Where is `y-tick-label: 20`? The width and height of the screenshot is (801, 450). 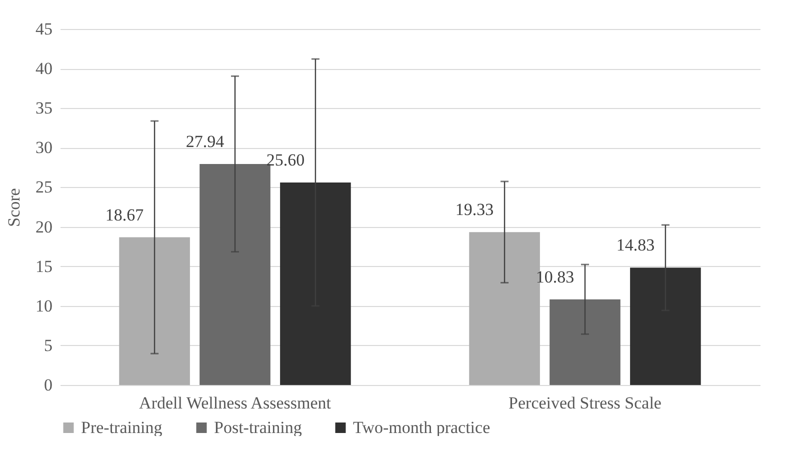
y-tick-label: 20 is located at coordinates (44, 226).